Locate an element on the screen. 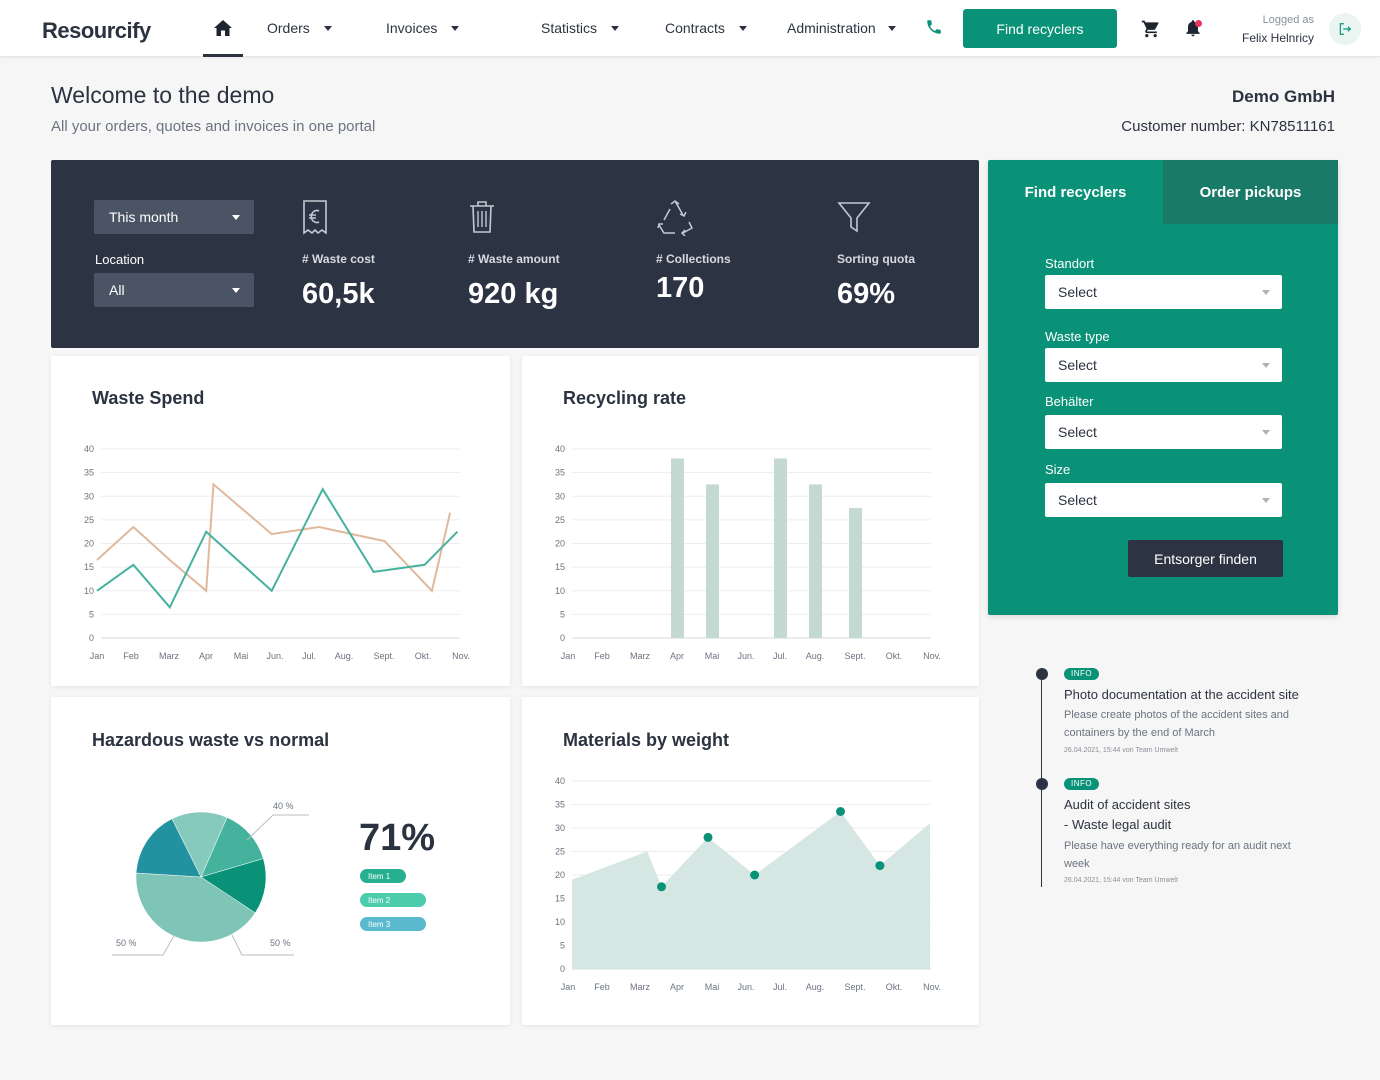 Image resolution: width=1380 pixels, height=1080 pixels. legend-label: Item 1 is located at coordinates (379, 876).